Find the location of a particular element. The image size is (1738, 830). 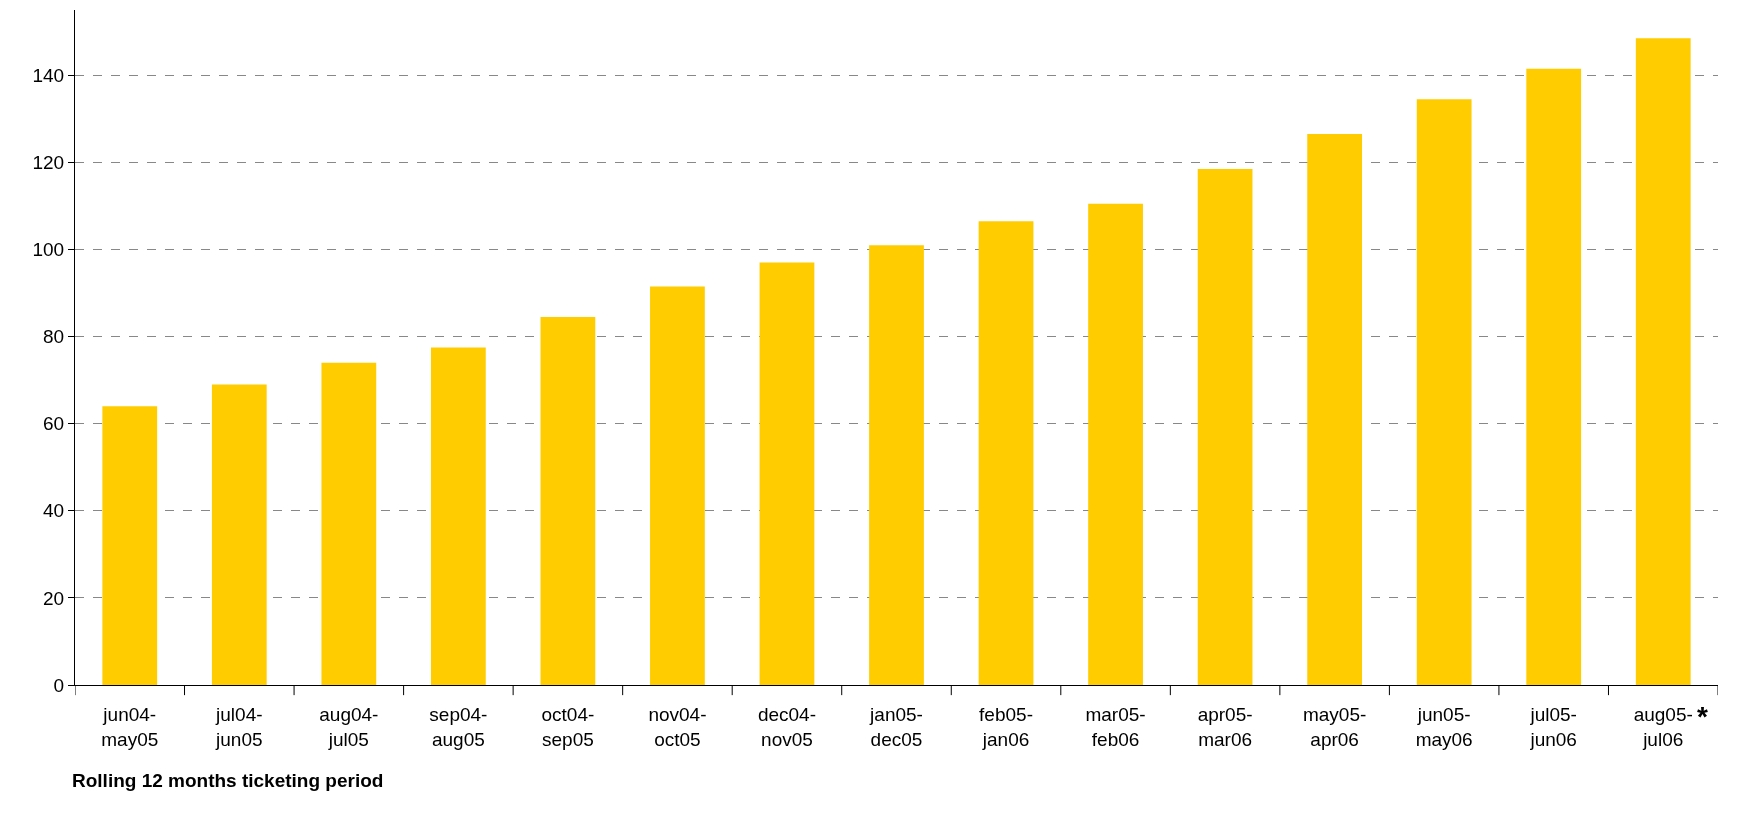

y-tick-label: 80 is located at coordinates (54, 337).